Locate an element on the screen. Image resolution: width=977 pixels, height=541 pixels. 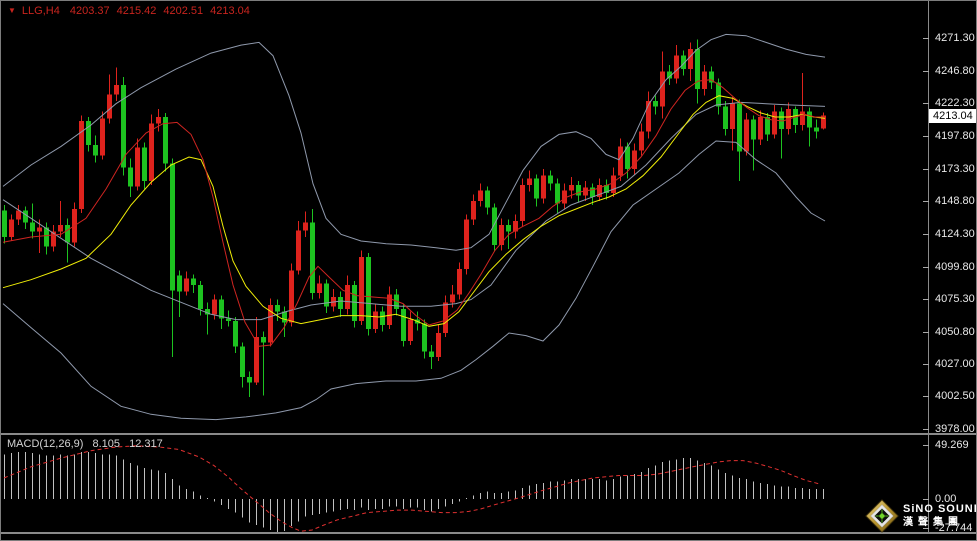
price-axis-label: 3978.00 is located at coordinates (955, 429).